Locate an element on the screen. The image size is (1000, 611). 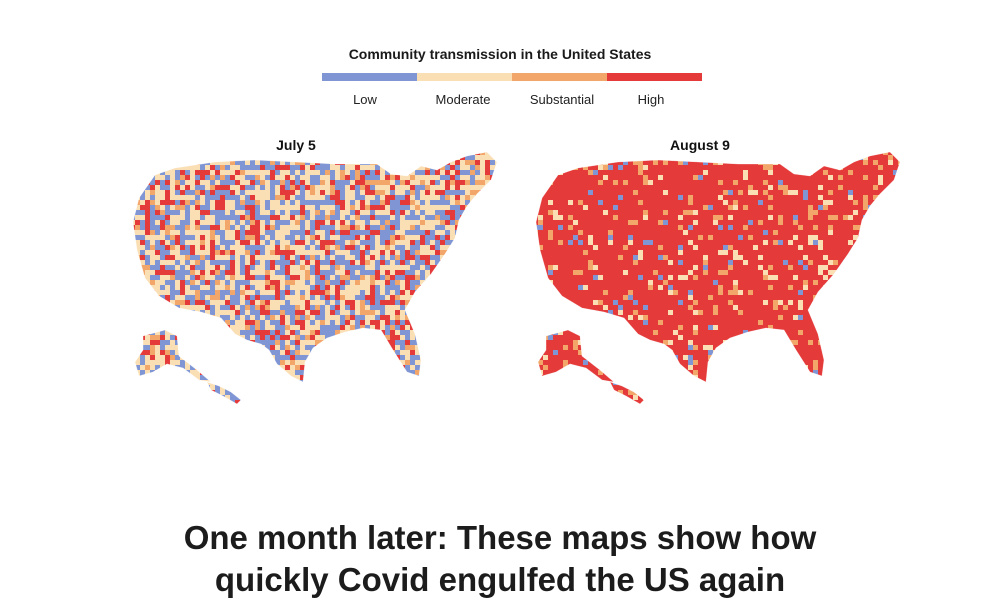
legend-color-bar is located at coordinates (512, 77).